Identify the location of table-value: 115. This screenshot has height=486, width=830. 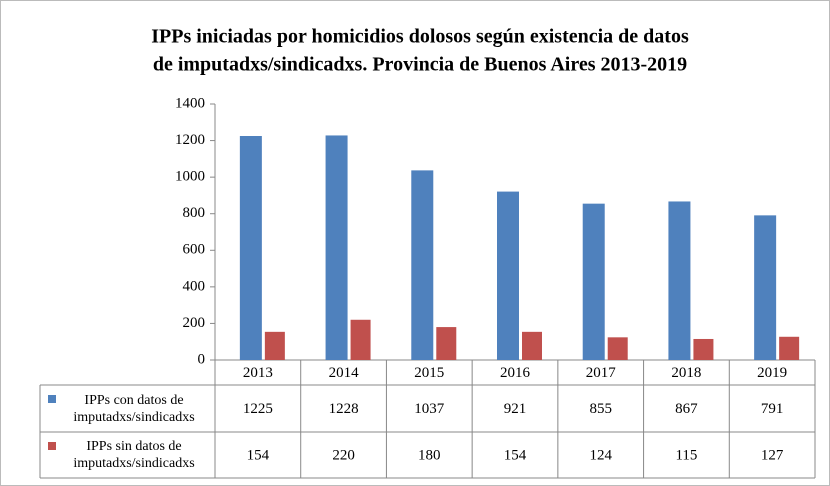
(686, 455).